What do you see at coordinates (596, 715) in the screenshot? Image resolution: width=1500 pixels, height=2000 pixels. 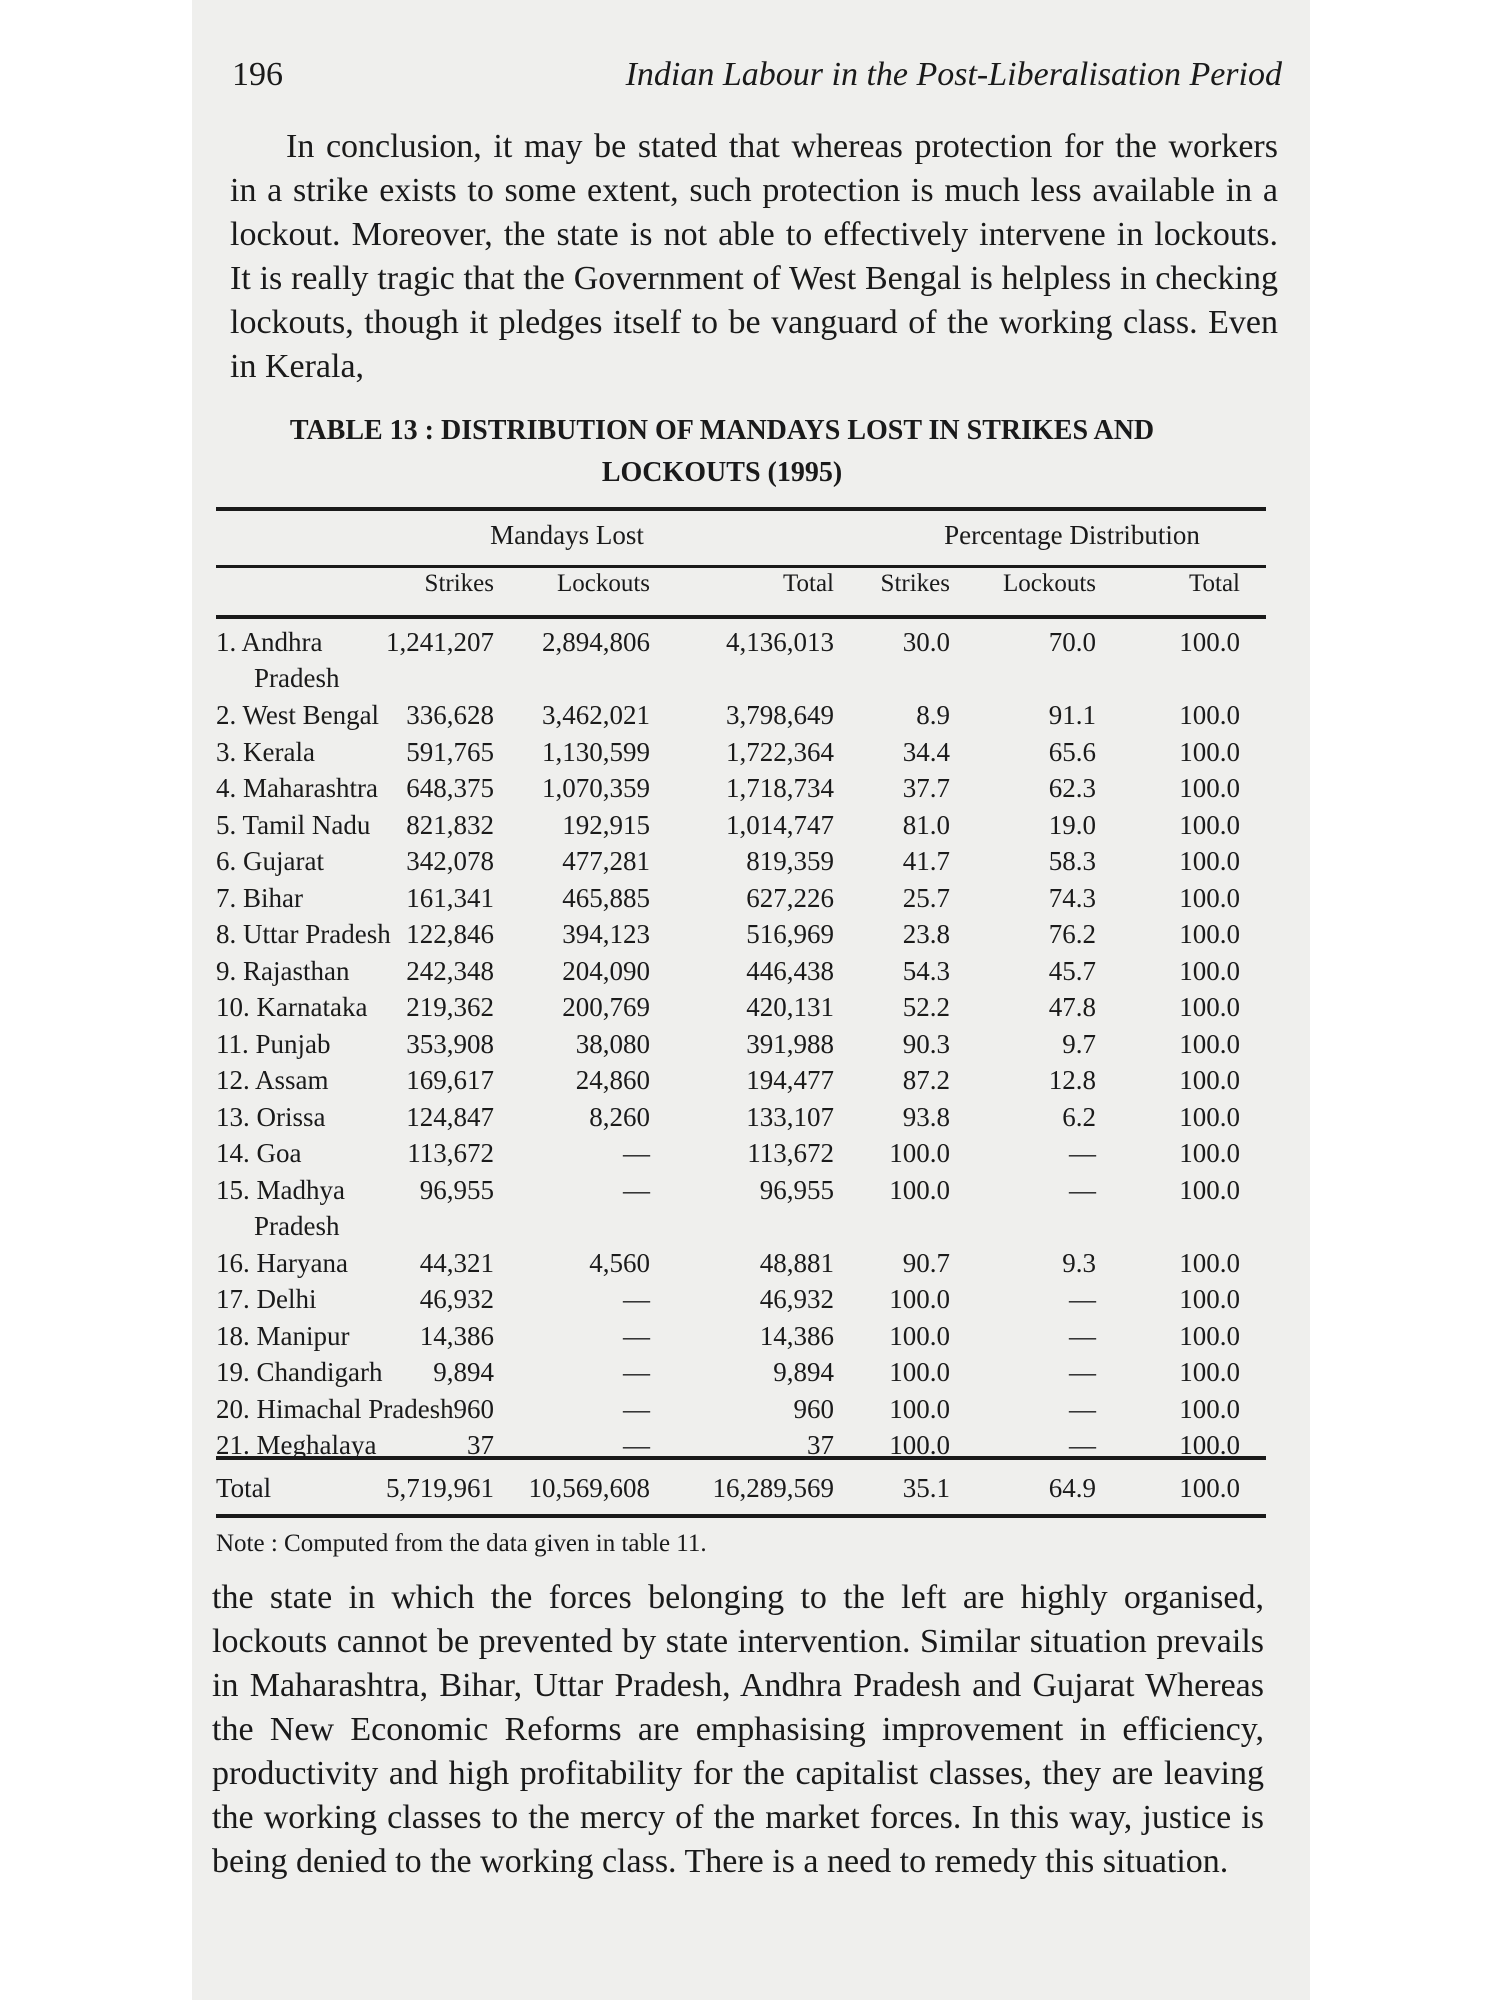 I see `lockouts-cell: 3,462,021` at bounding box center [596, 715].